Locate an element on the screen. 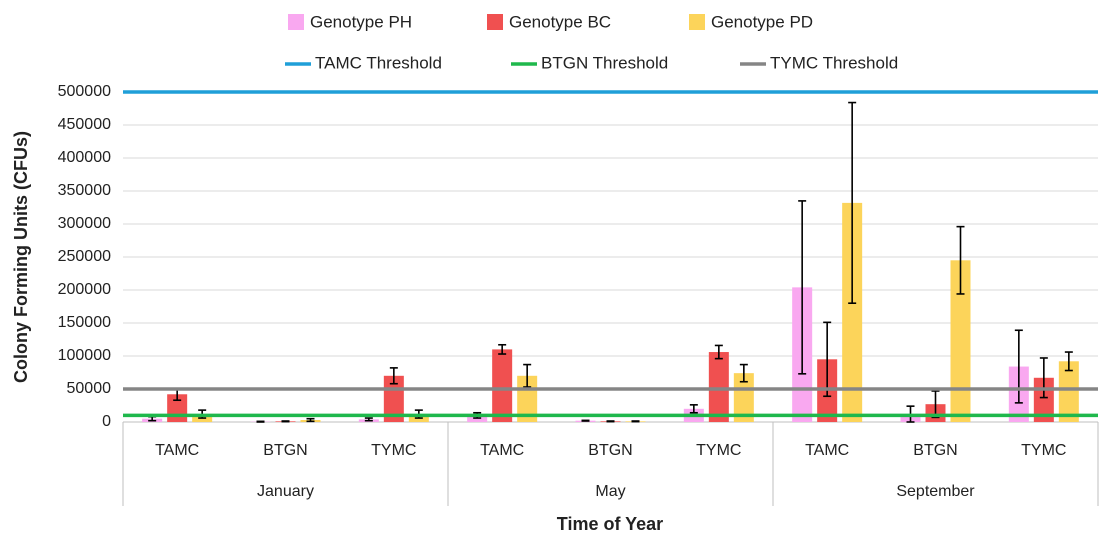  y-tick-label: 350000 is located at coordinates (84, 190).